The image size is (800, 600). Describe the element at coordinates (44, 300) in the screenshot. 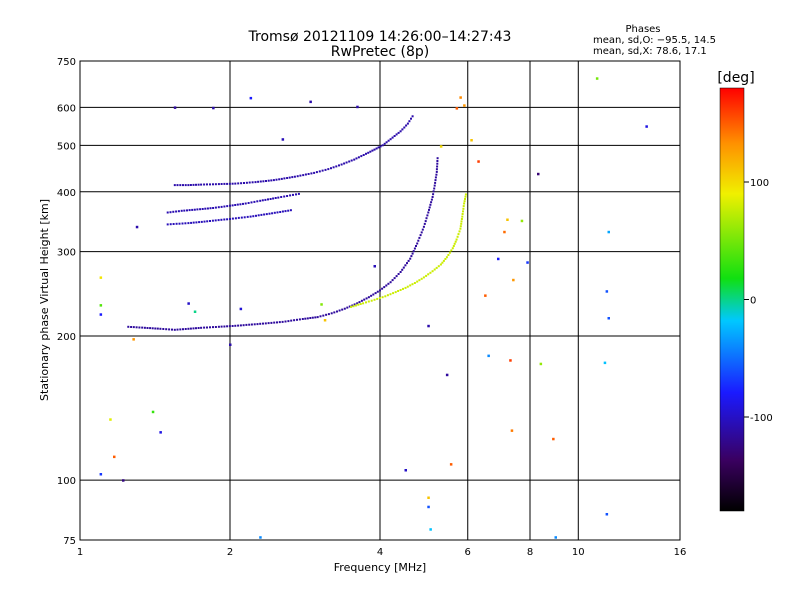

I see `y-axis-label: Stationary phase Virtual Height [km]` at that location.